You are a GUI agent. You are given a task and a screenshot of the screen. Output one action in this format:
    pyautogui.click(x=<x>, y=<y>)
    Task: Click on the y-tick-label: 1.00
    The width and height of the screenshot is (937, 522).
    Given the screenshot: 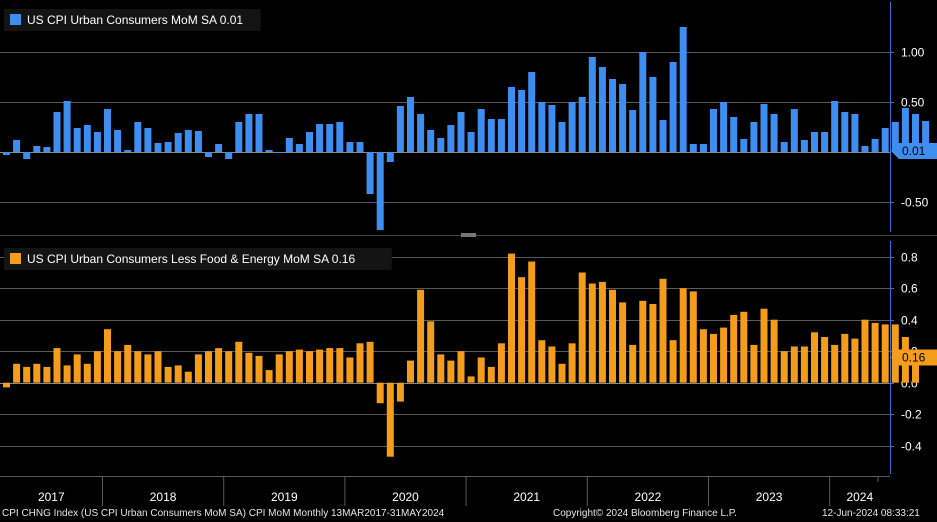 What is the action you would take?
    pyautogui.click(x=913, y=53)
    